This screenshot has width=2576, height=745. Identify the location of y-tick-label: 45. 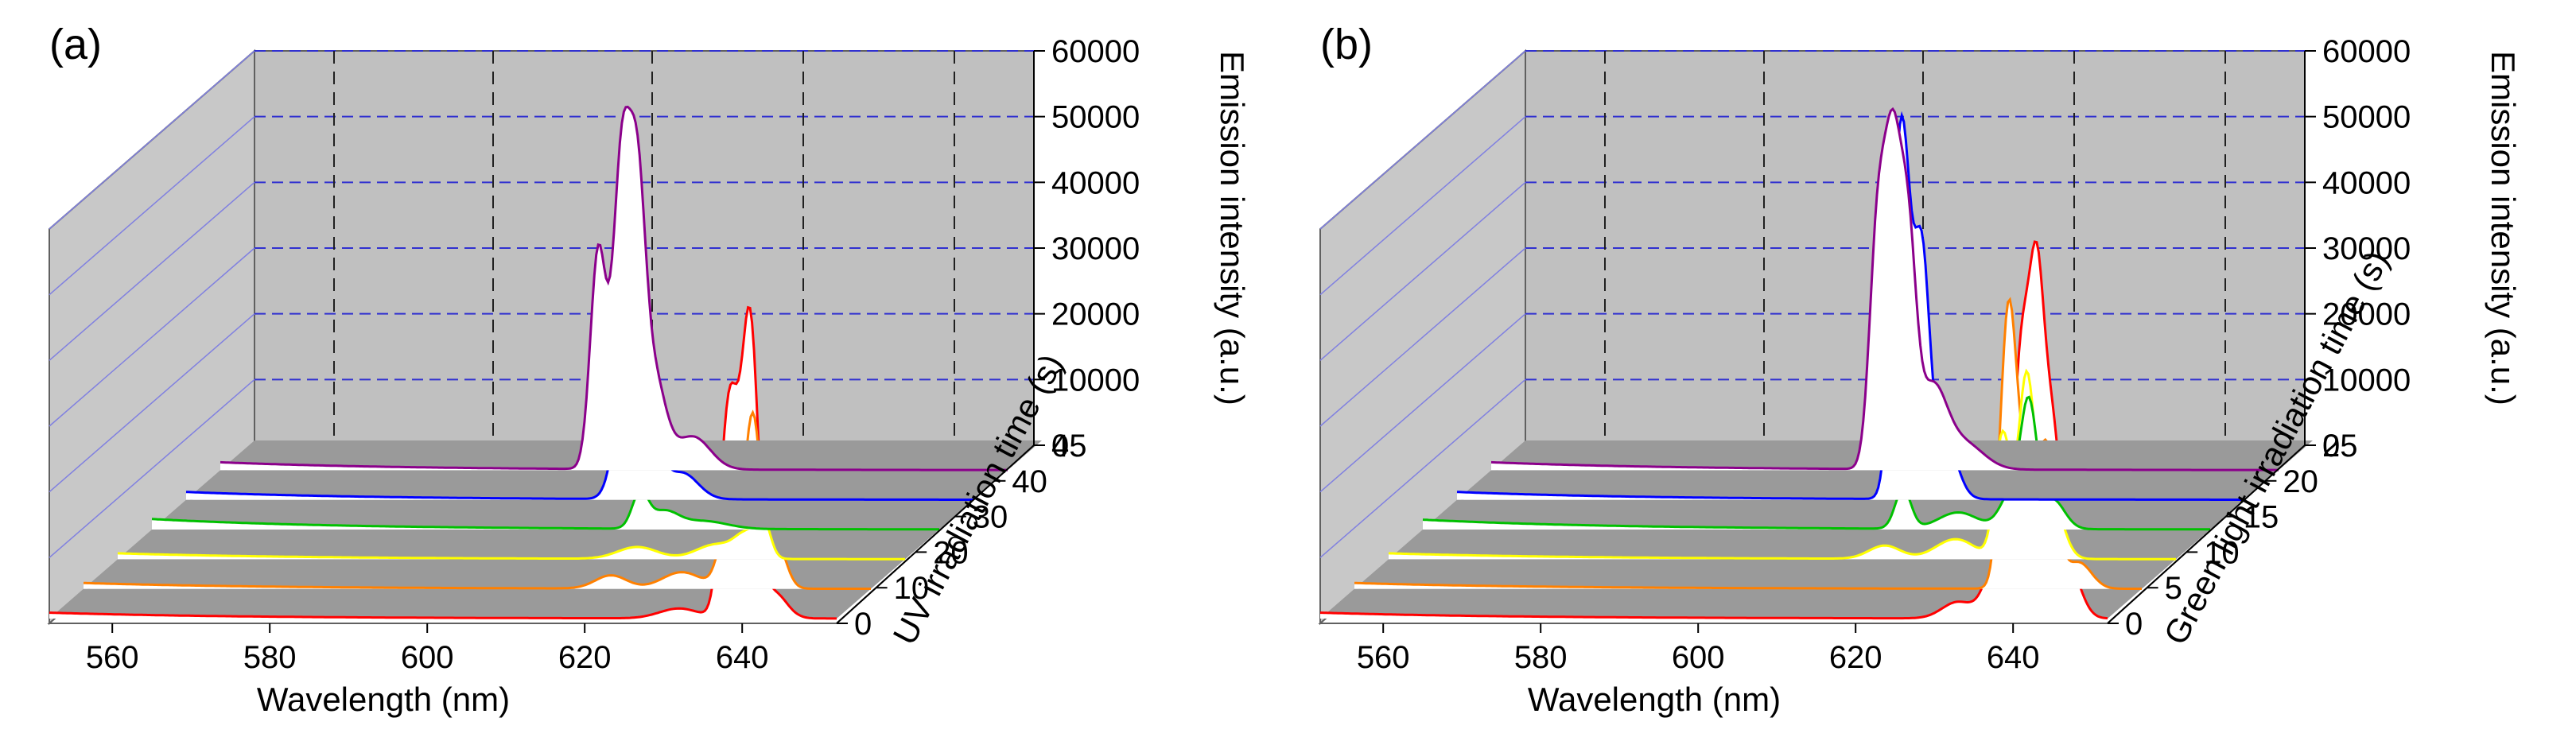
(1069, 446).